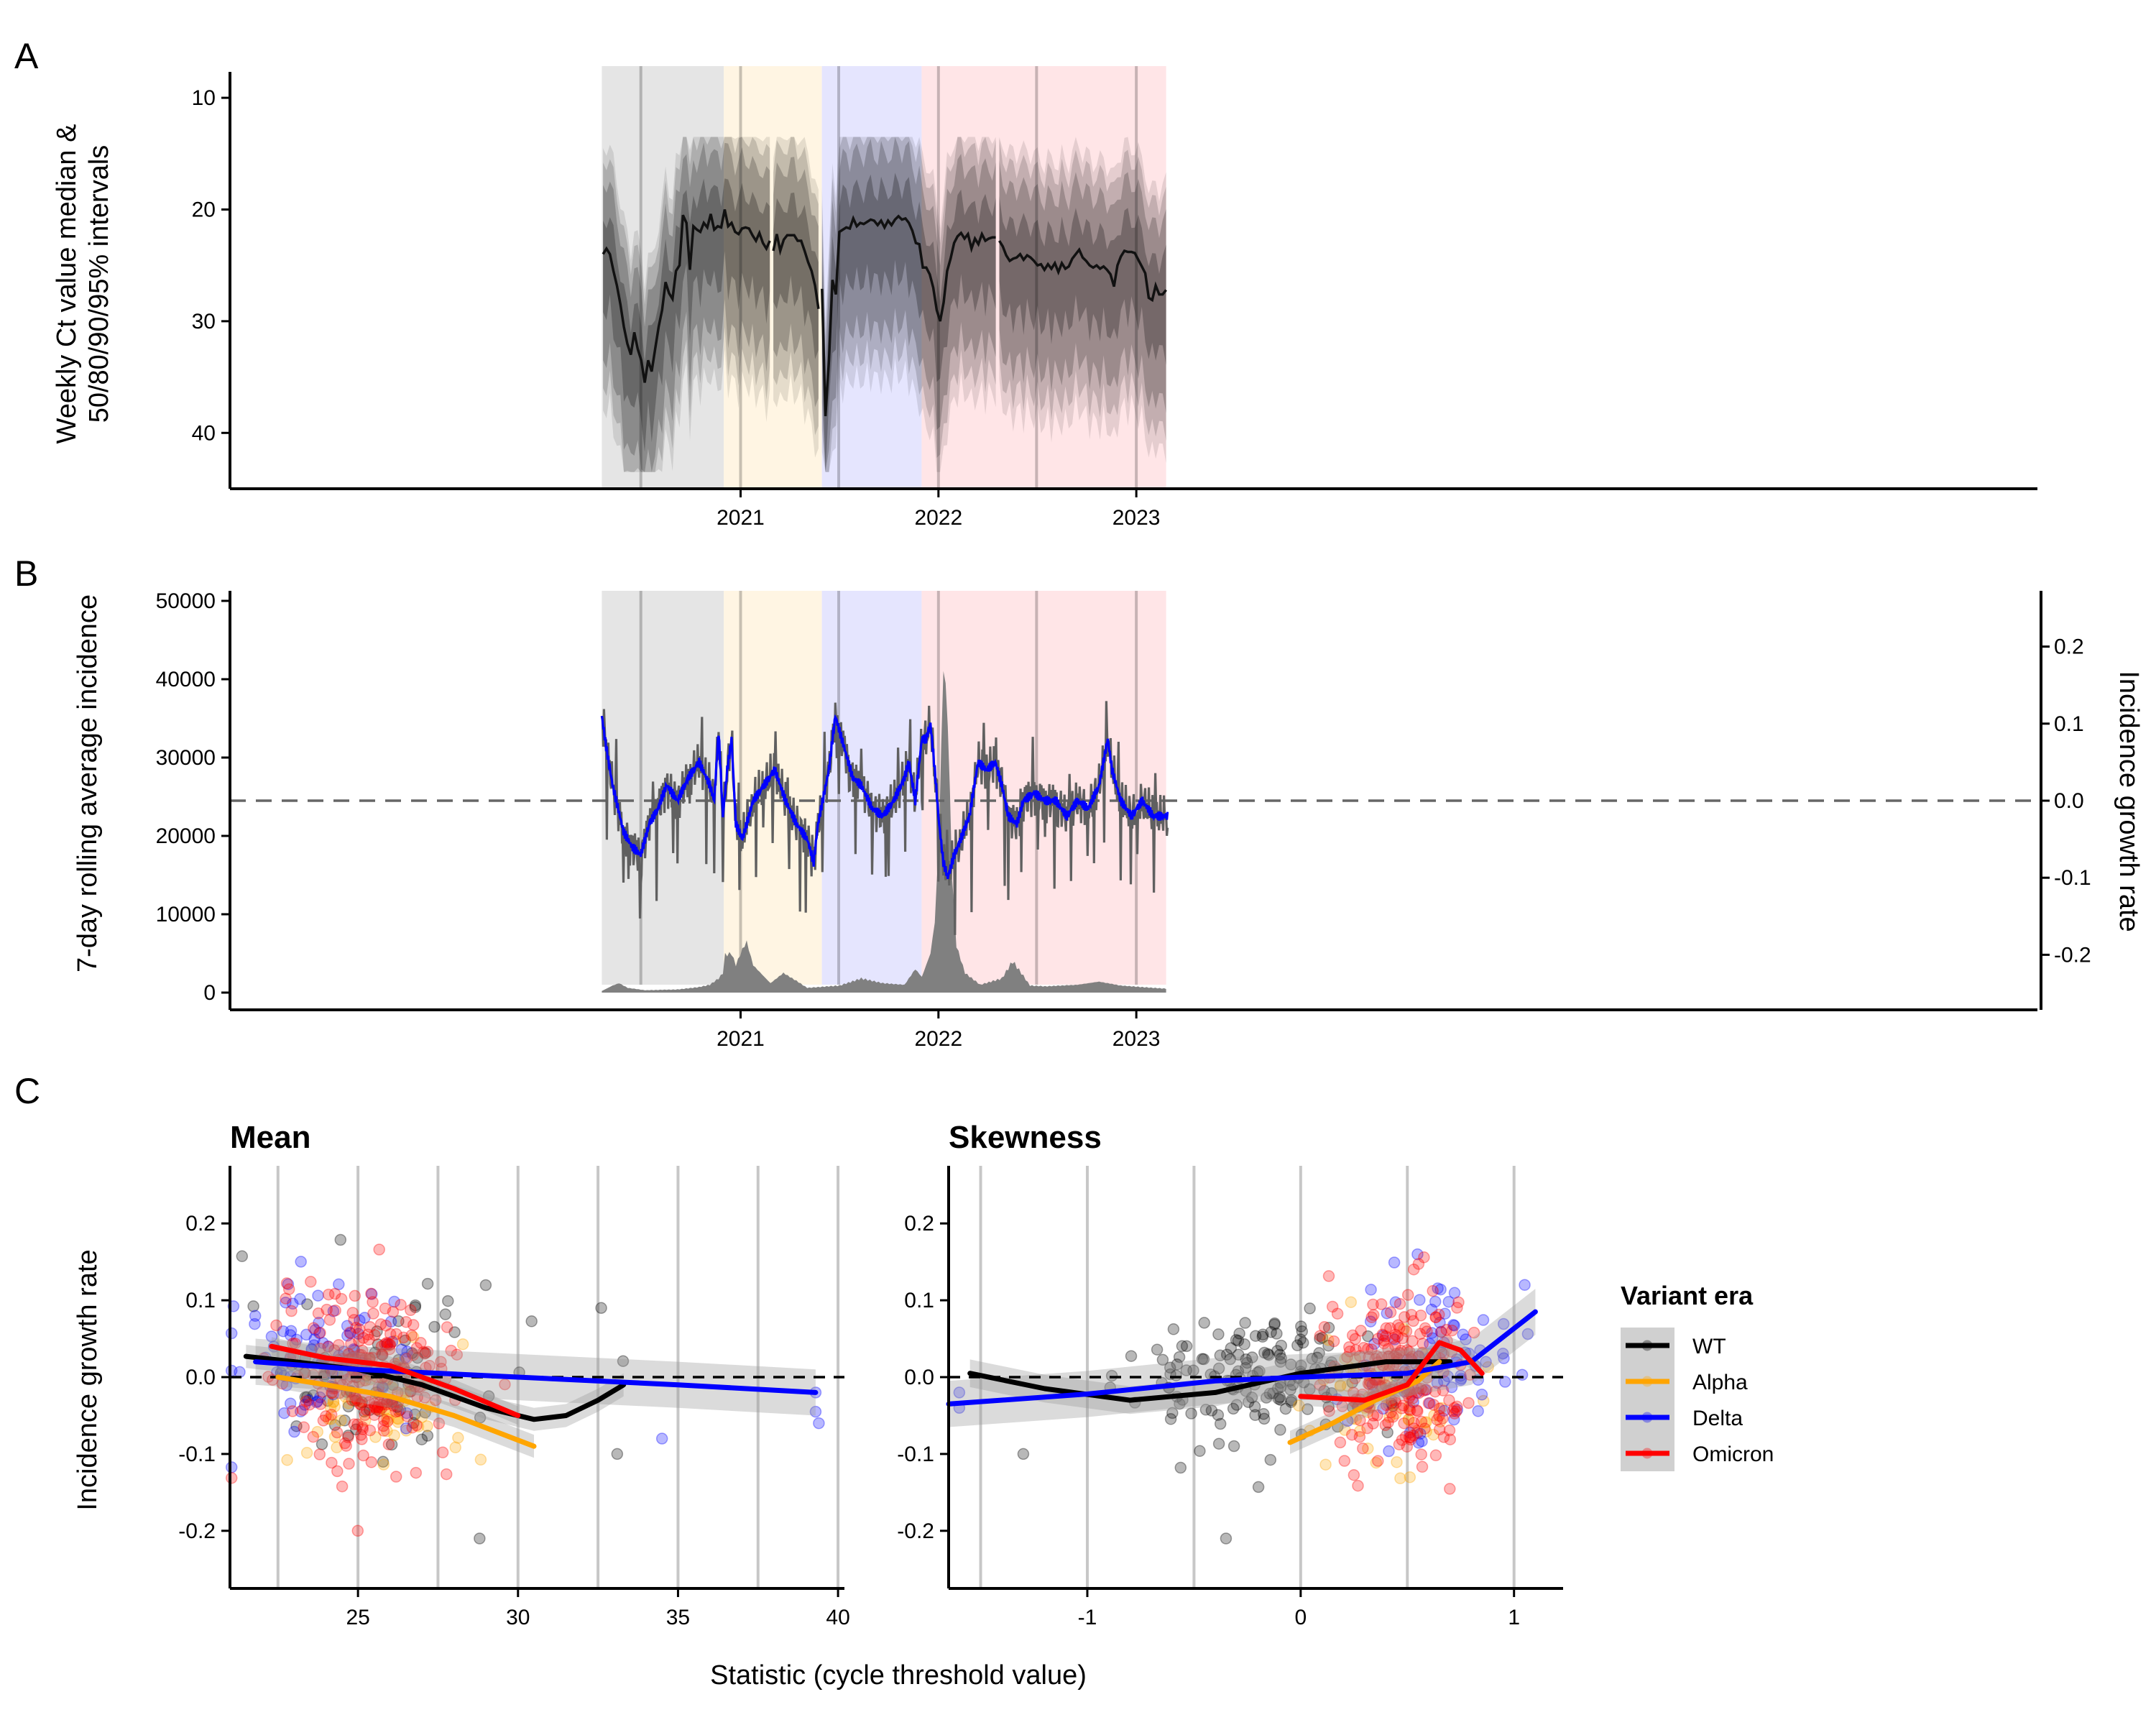 The height and width of the screenshot is (1725, 2156). I want to click on panel-a-era-band-omicron, so click(1043, 277).